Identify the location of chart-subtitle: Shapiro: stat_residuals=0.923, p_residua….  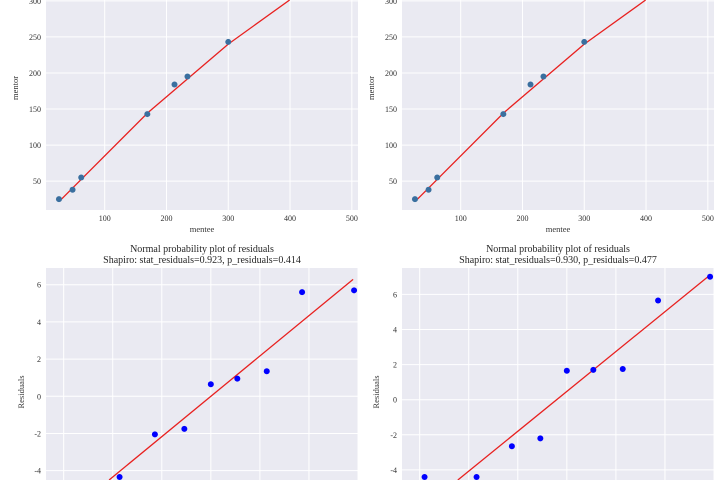
(202, 260).